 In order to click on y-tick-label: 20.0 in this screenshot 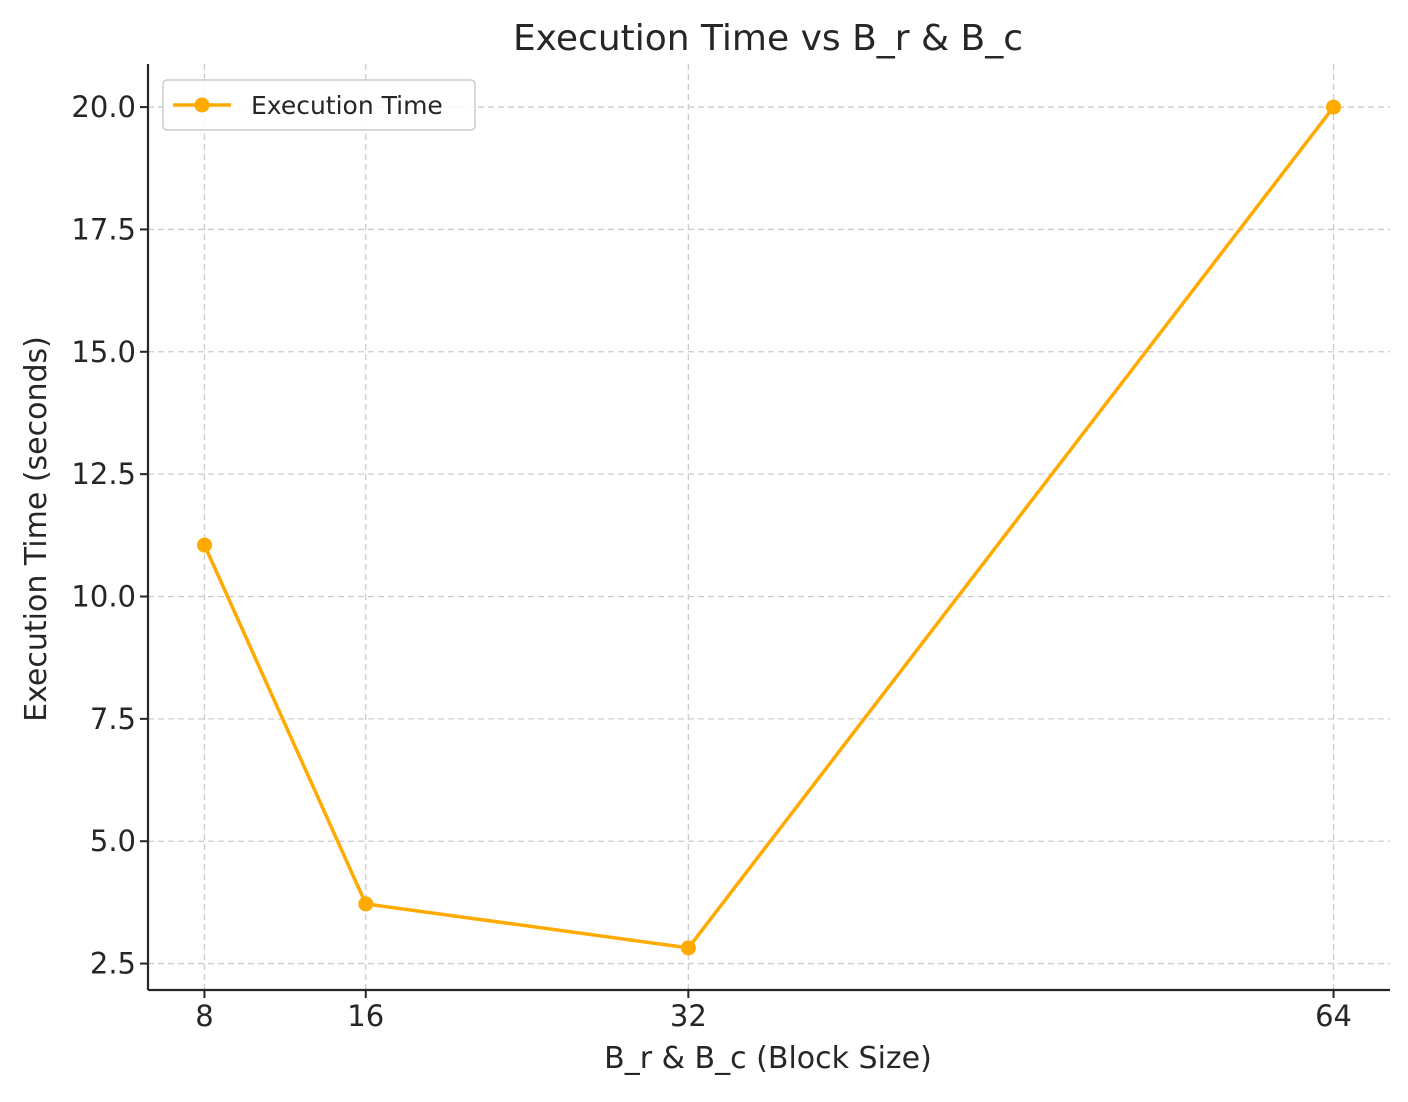, I will do `click(103, 107)`.